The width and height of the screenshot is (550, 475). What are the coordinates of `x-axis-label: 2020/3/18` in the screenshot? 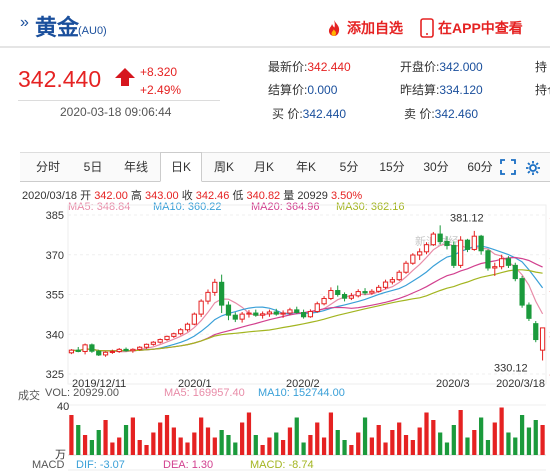 It's located at (520, 384).